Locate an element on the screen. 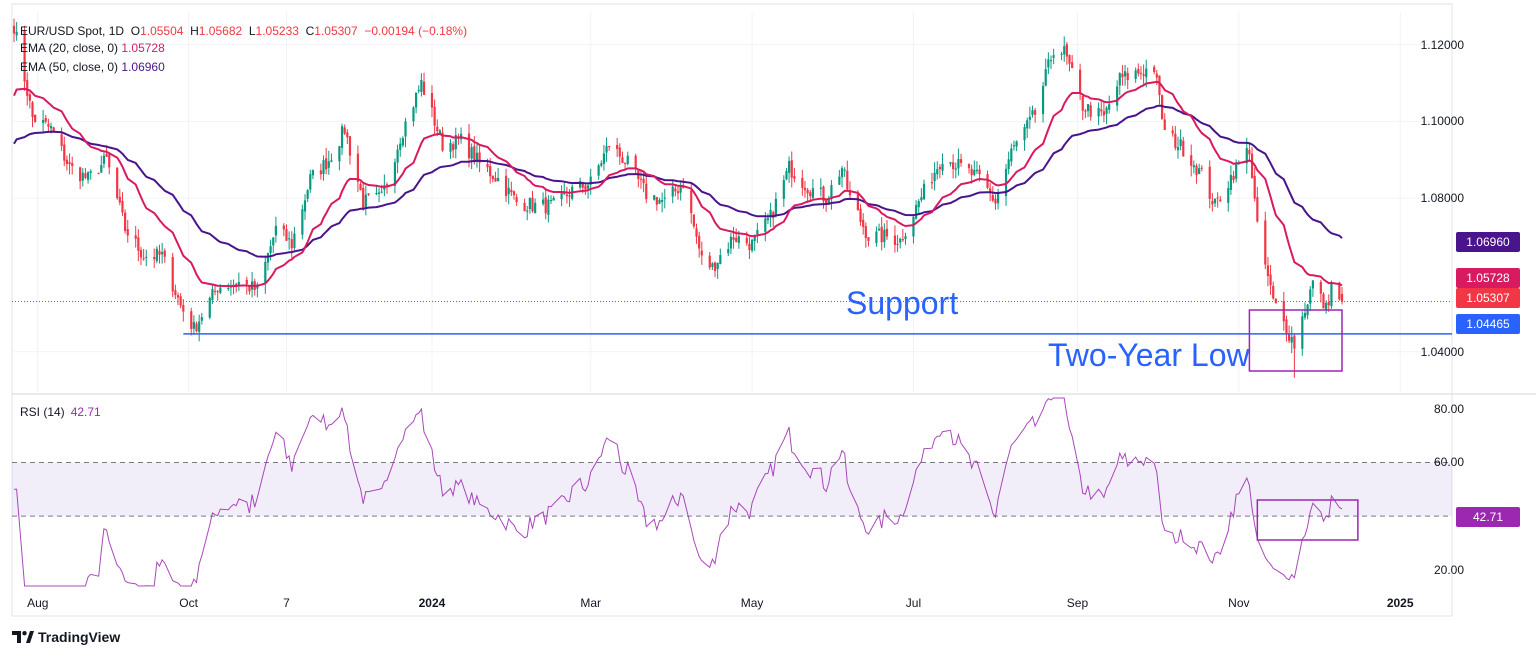  ema20-price-label: 1.05728 is located at coordinates (1488, 278).